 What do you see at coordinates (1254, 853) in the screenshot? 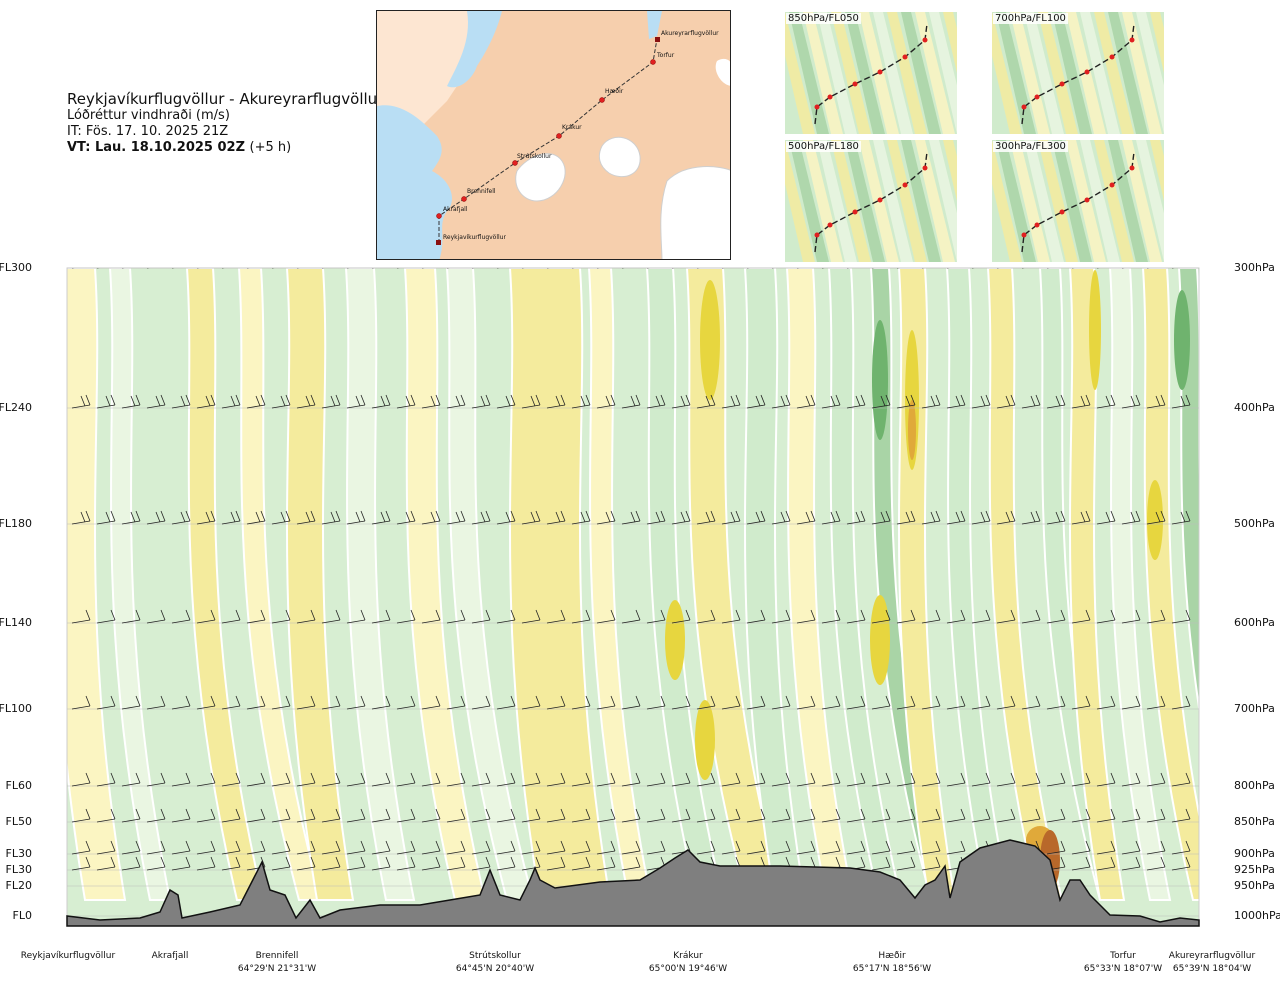
I see `hpa-label: 900hPa` at bounding box center [1254, 853].